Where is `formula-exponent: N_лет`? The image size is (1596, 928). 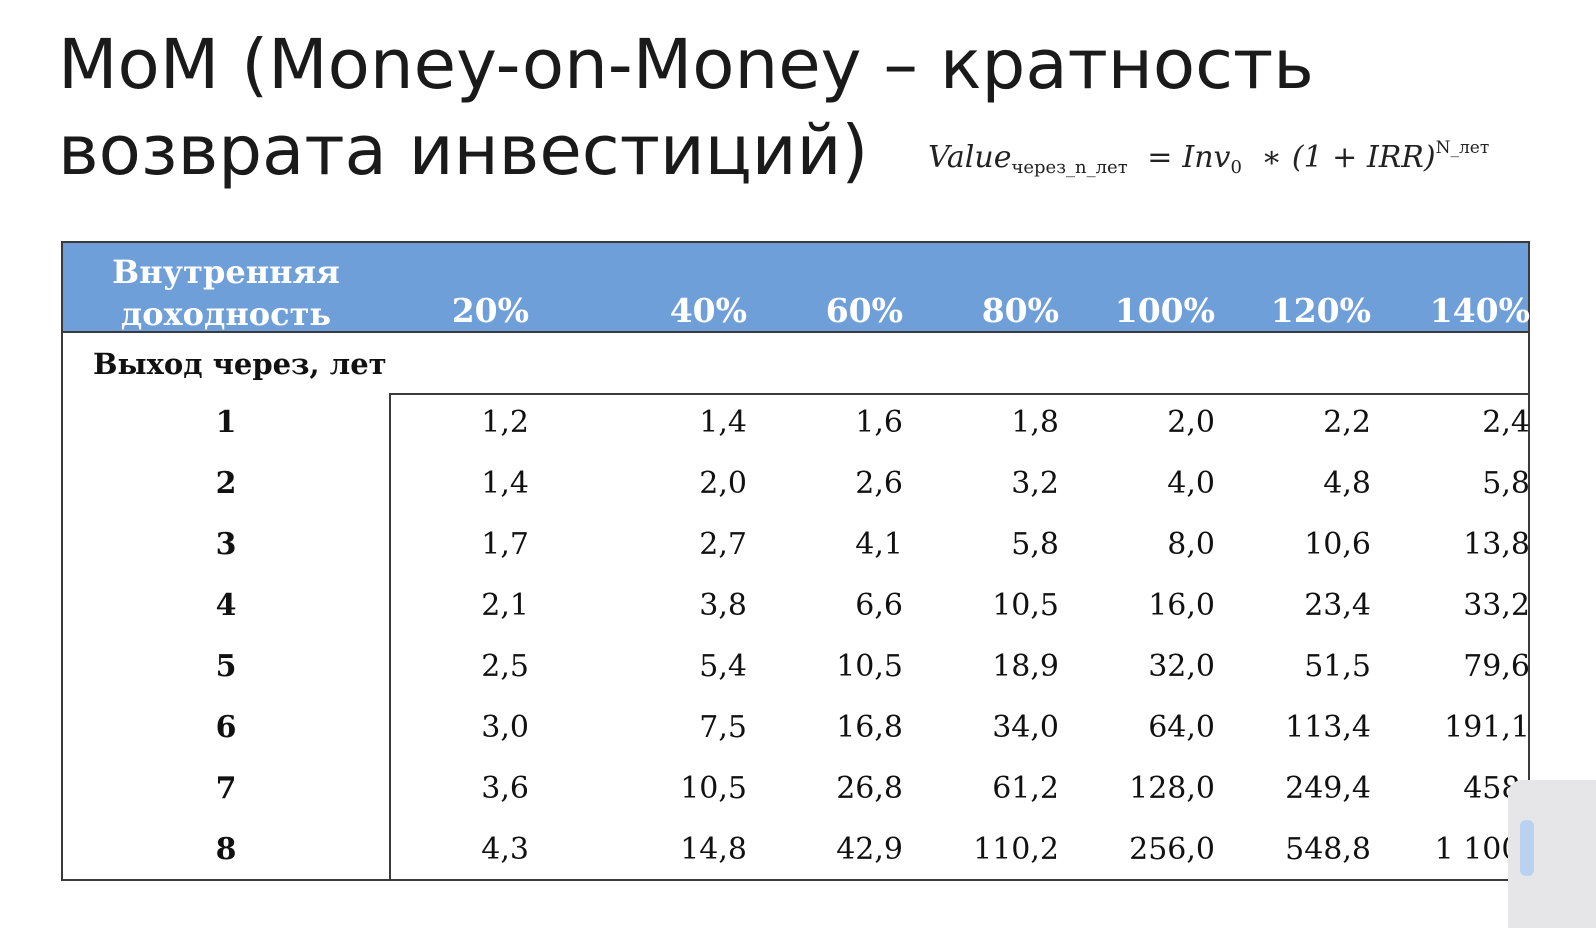 formula-exponent: N_лет is located at coordinates (1462, 148).